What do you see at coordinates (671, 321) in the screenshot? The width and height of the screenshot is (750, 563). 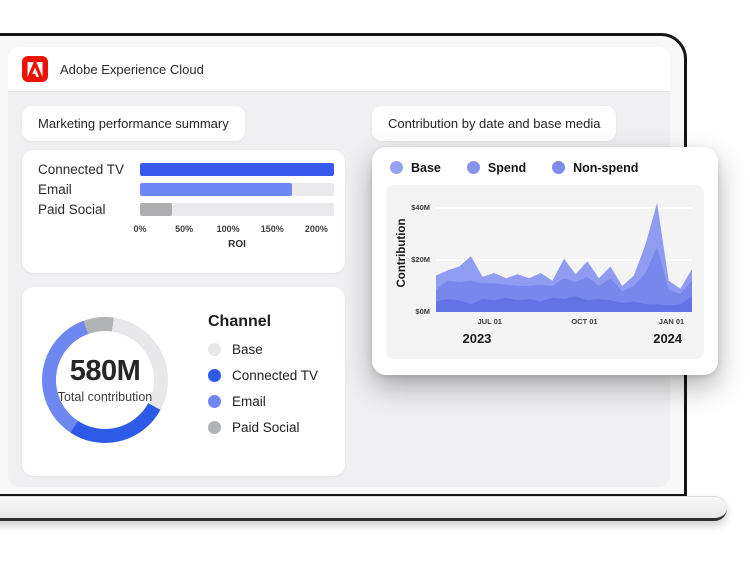 I see `x-tick-label: JAN 01` at bounding box center [671, 321].